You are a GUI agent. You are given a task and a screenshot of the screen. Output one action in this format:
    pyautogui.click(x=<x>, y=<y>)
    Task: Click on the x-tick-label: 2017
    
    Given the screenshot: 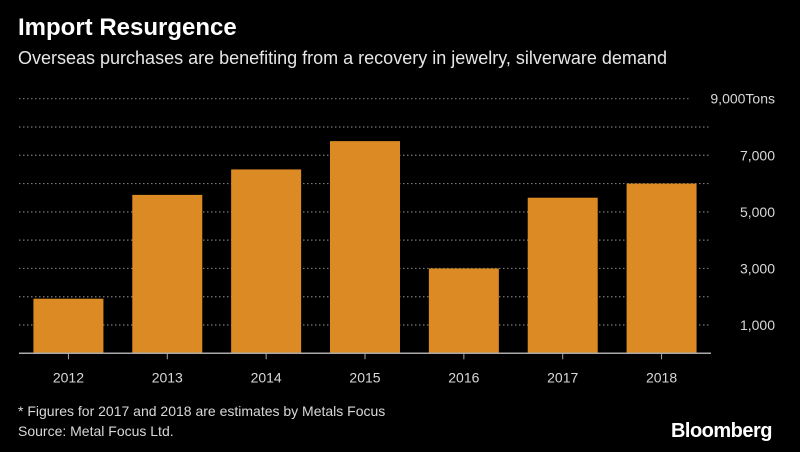 What is the action you would take?
    pyautogui.click(x=562, y=377)
    